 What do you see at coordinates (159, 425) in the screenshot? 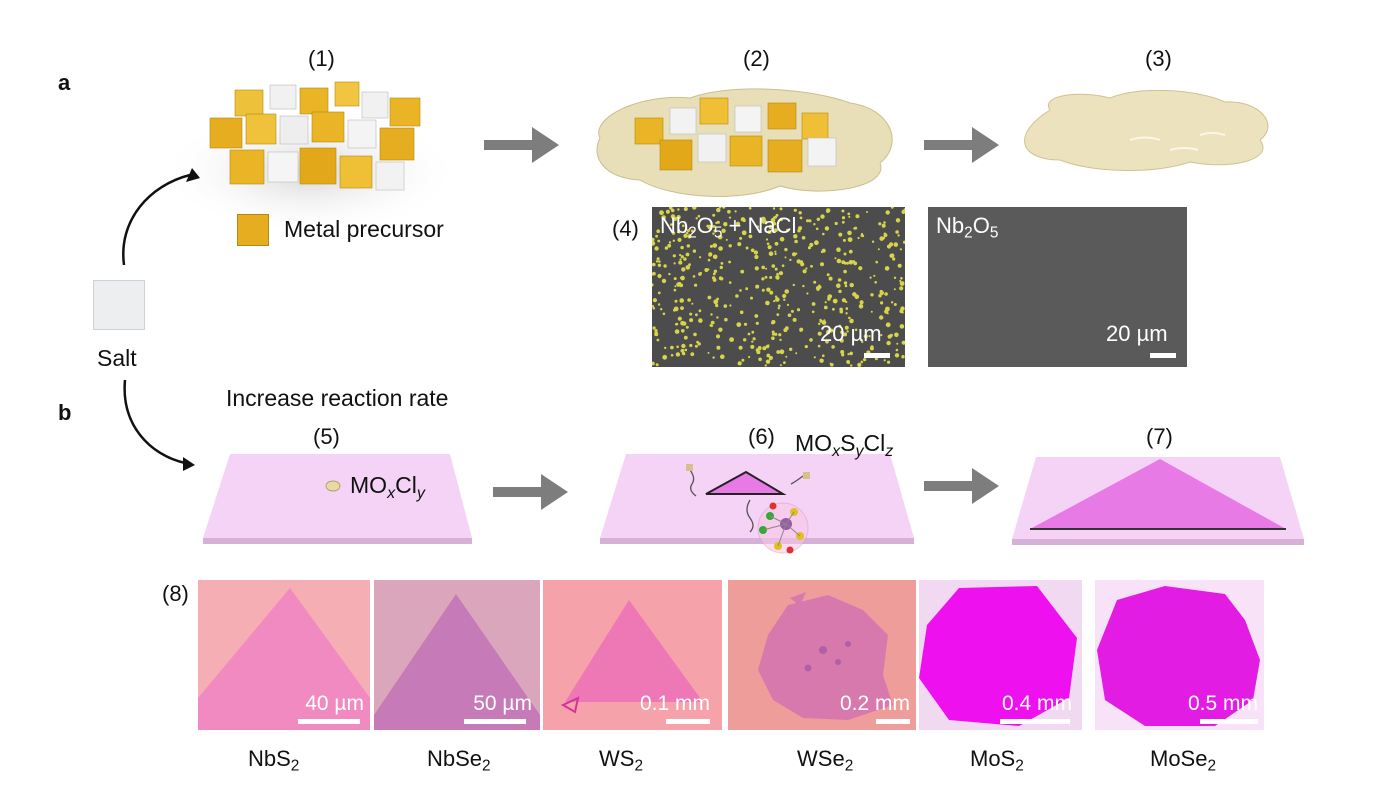
I see `salt-to-substrate-arrow` at bounding box center [159, 425].